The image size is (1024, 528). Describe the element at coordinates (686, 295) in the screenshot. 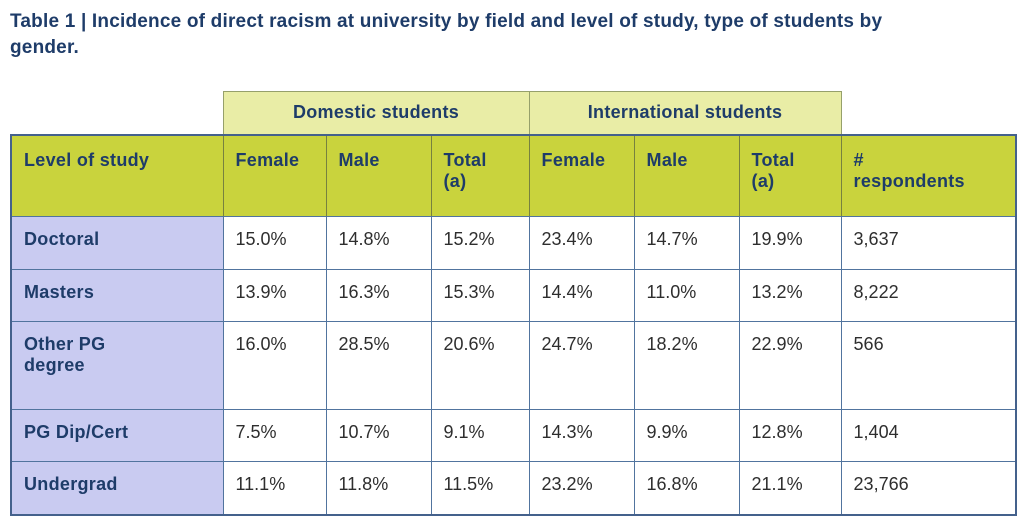

I see `table-cell: 11.0%` at that location.